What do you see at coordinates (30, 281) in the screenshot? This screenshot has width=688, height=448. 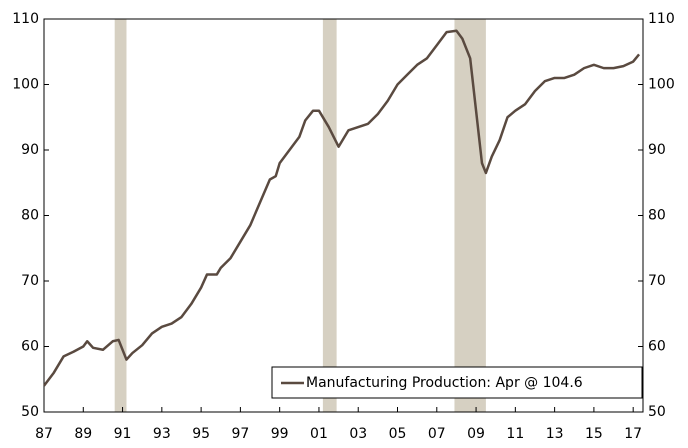 I see `y-tick-label: 70` at bounding box center [30, 281].